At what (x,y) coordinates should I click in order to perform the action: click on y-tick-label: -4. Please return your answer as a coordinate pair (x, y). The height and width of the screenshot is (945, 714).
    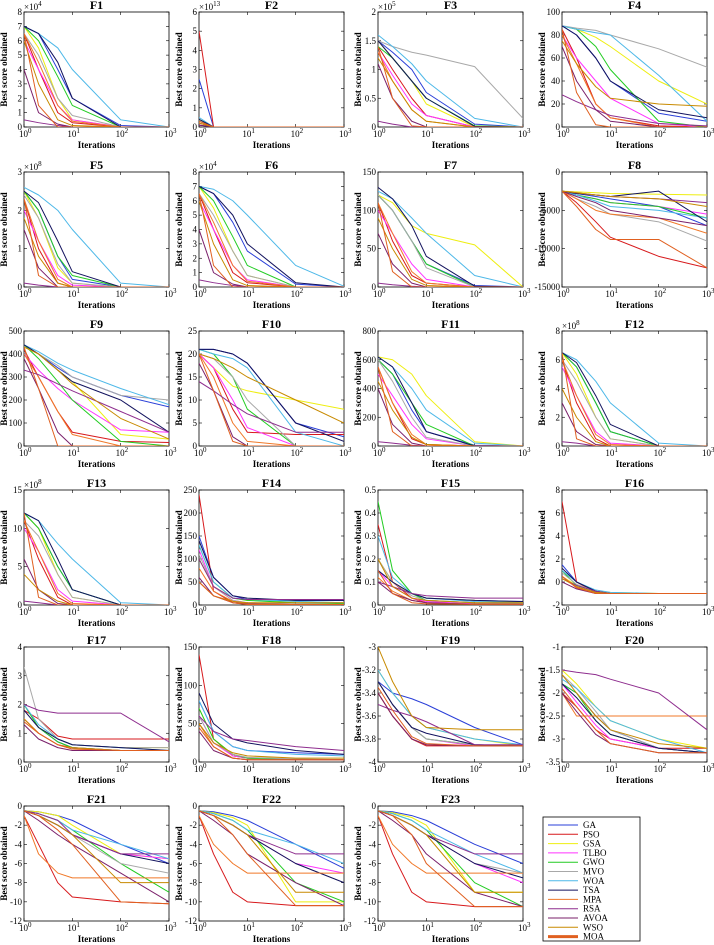
    Looking at the image, I should click on (19, 844).